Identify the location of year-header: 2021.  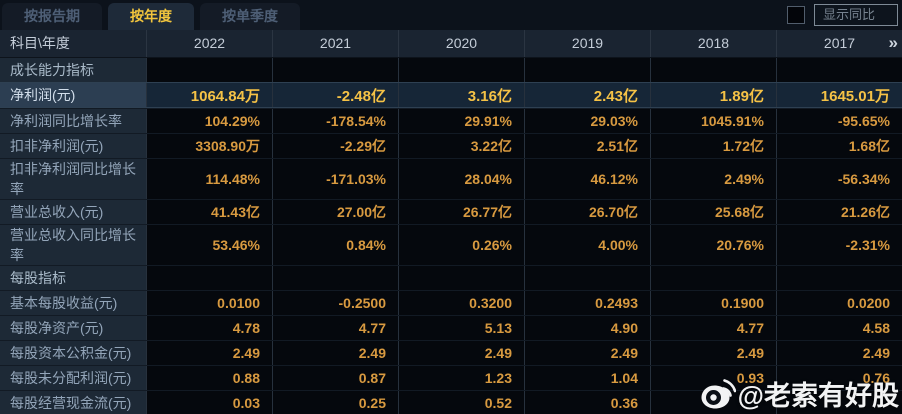
(335, 43).